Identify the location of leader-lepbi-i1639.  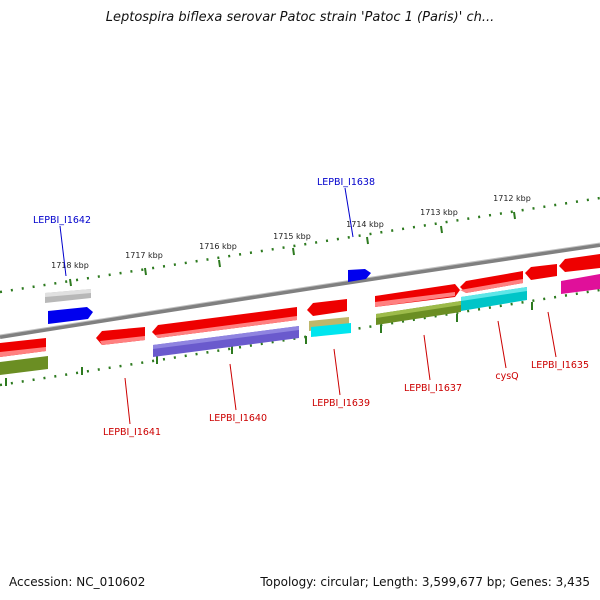
(337, 372).